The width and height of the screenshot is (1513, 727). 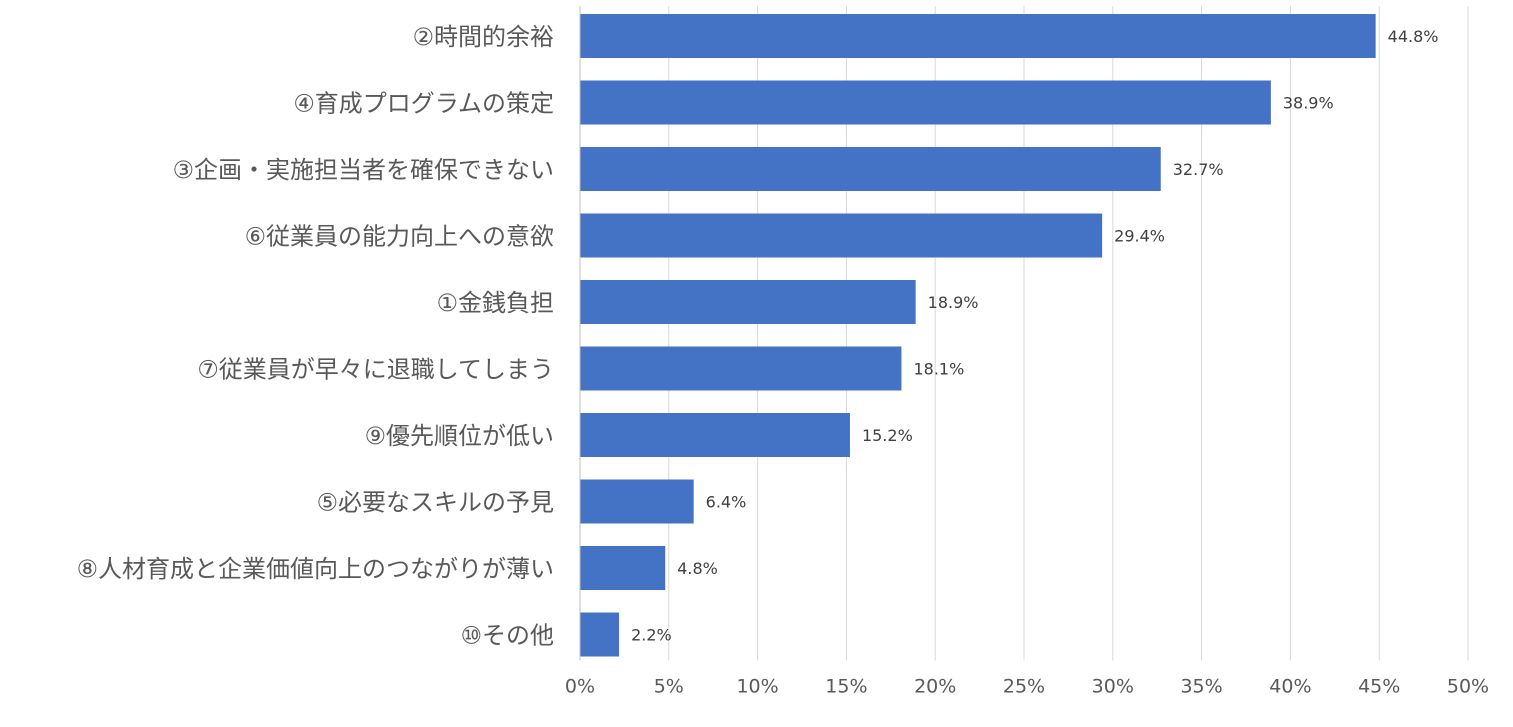 I want to click on category-label: ⑩その他, so click(x=507, y=636).